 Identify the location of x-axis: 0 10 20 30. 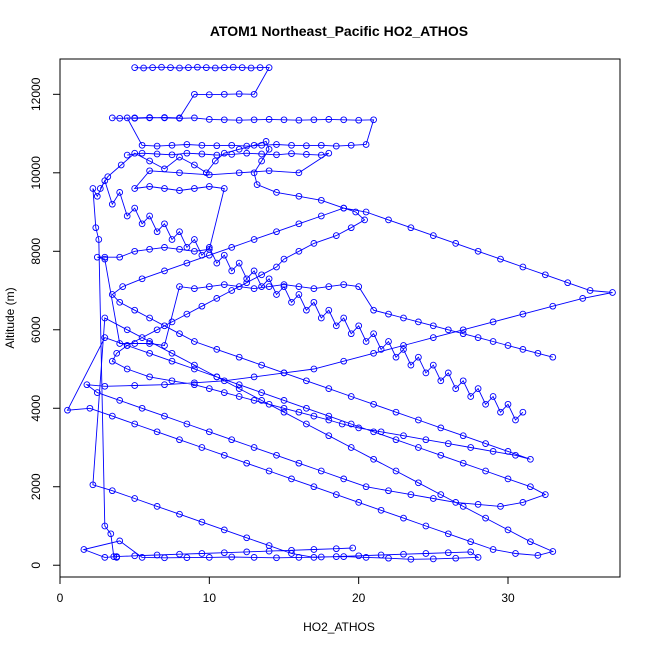
(286, 590).